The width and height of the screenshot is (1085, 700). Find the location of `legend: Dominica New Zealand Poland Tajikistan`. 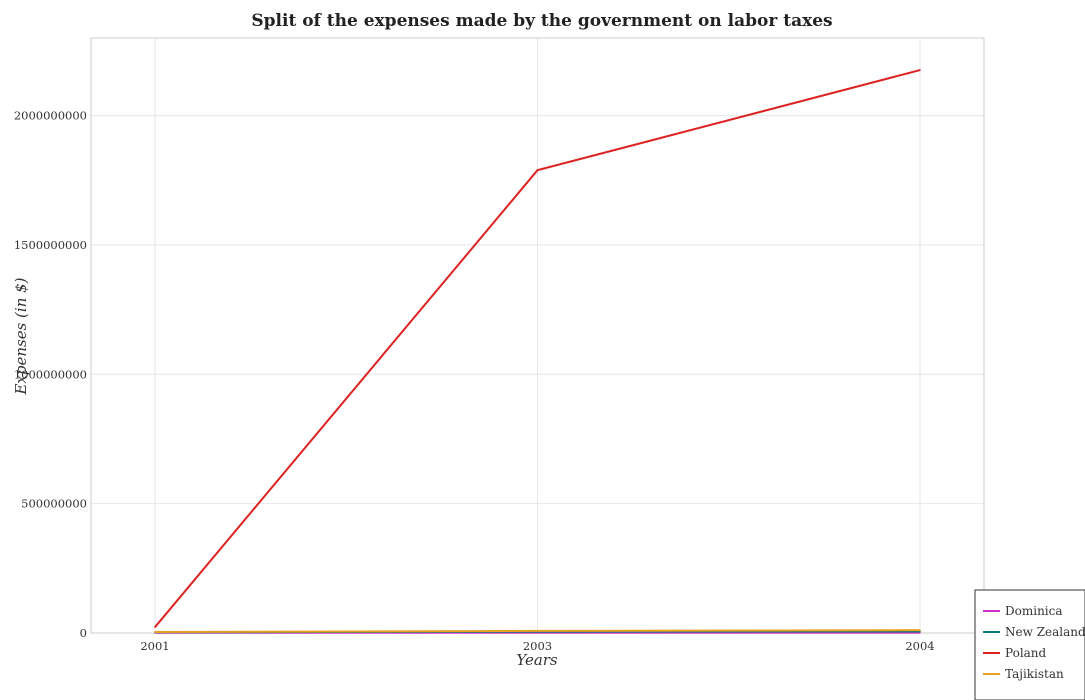

legend: Dominica New Zealand Poland Tajikistan is located at coordinates (1029, 644).